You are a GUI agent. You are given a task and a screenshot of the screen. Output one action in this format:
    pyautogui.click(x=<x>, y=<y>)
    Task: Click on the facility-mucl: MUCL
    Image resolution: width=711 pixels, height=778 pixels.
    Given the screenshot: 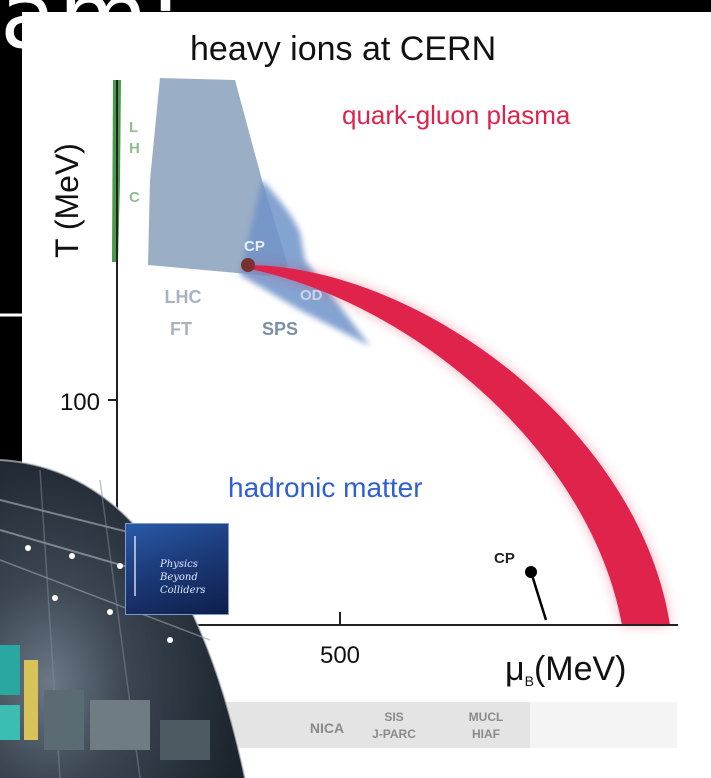 What is the action you would take?
    pyautogui.click(x=486, y=717)
    